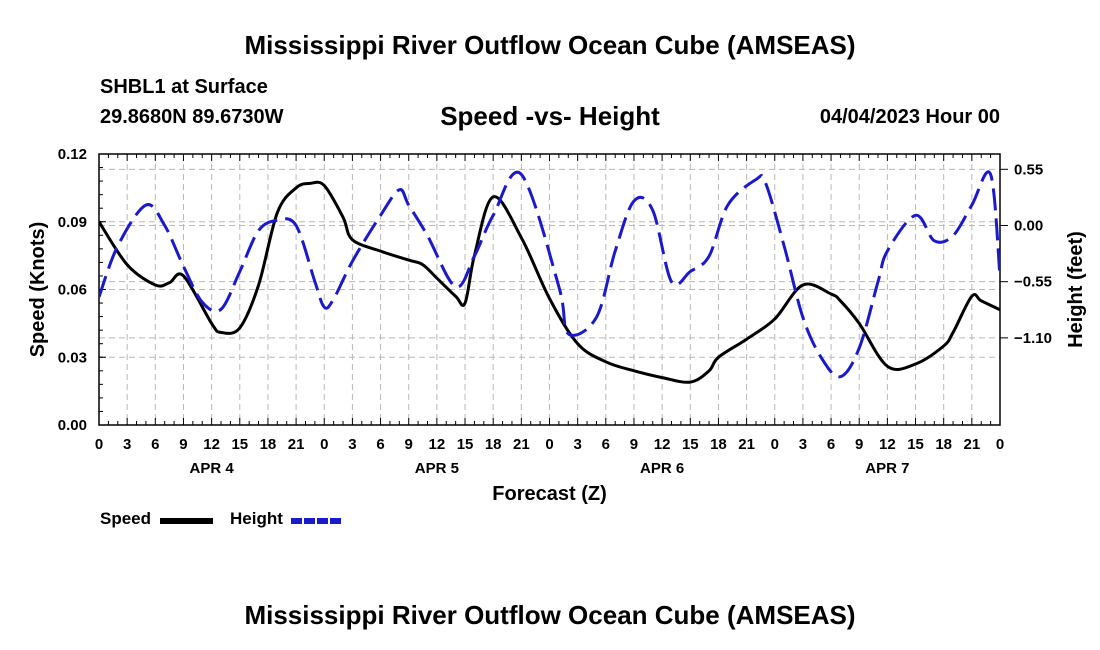  What do you see at coordinates (549, 494) in the screenshot?
I see `x-axis-title: Forecast (Z)` at bounding box center [549, 494].